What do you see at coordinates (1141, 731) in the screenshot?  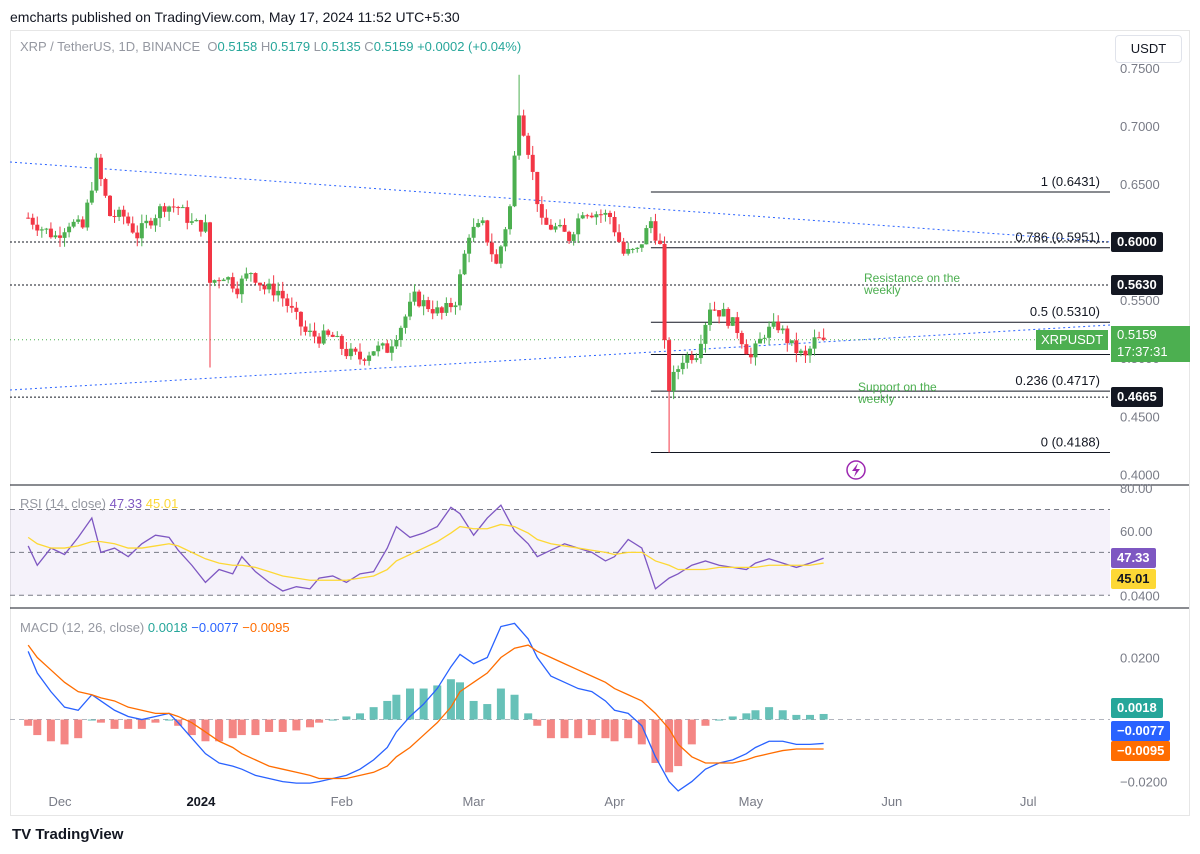 I see `macd-value-tag: −0.0077` at bounding box center [1141, 731].